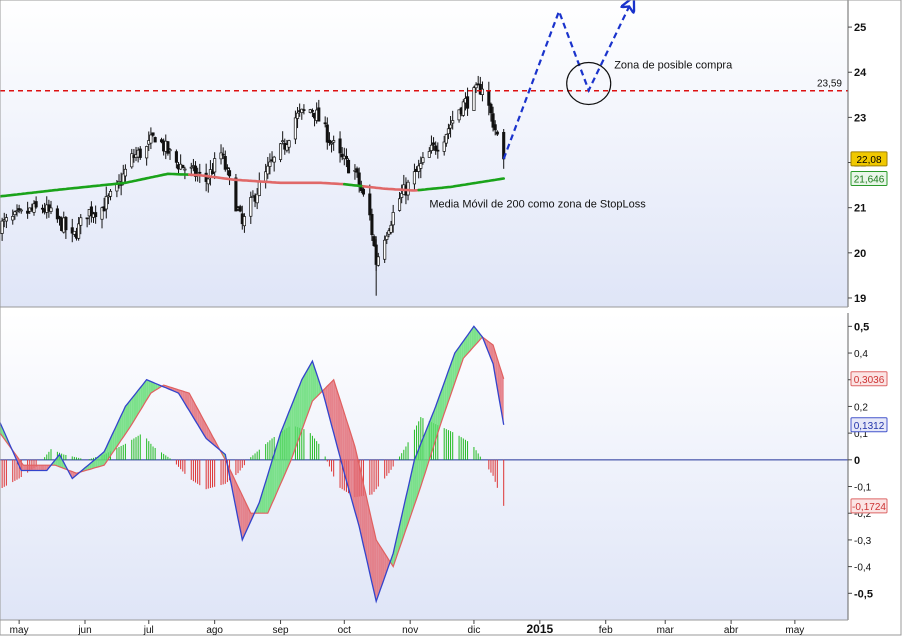 This screenshot has width=902, height=641. What do you see at coordinates (860, 28) in the screenshot?
I see `price-ytick-label: 25` at bounding box center [860, 28].